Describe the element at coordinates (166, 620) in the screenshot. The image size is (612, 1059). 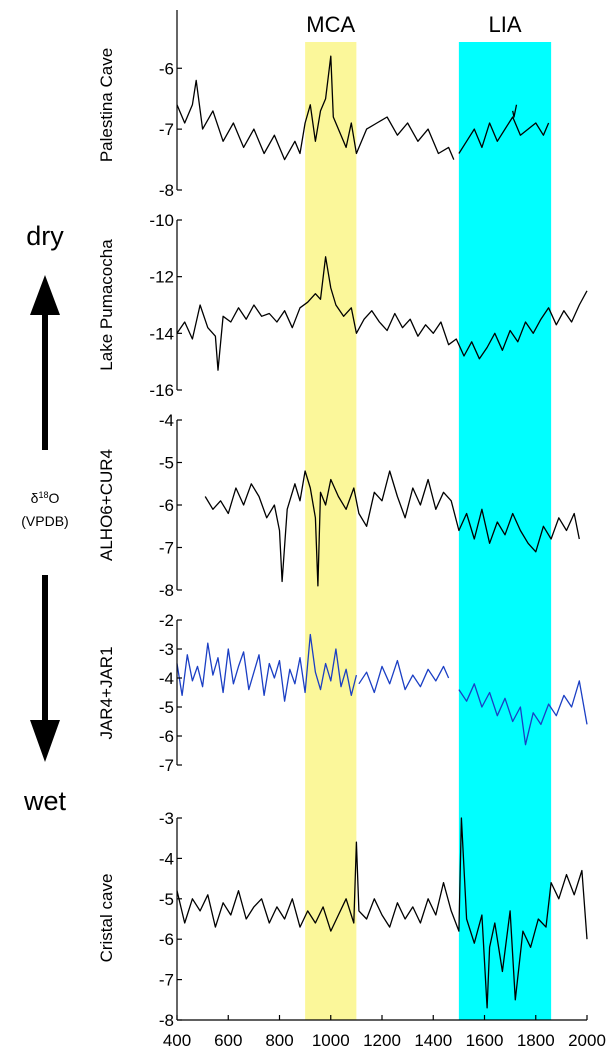
I see `y-tick-label: -2` at that location.